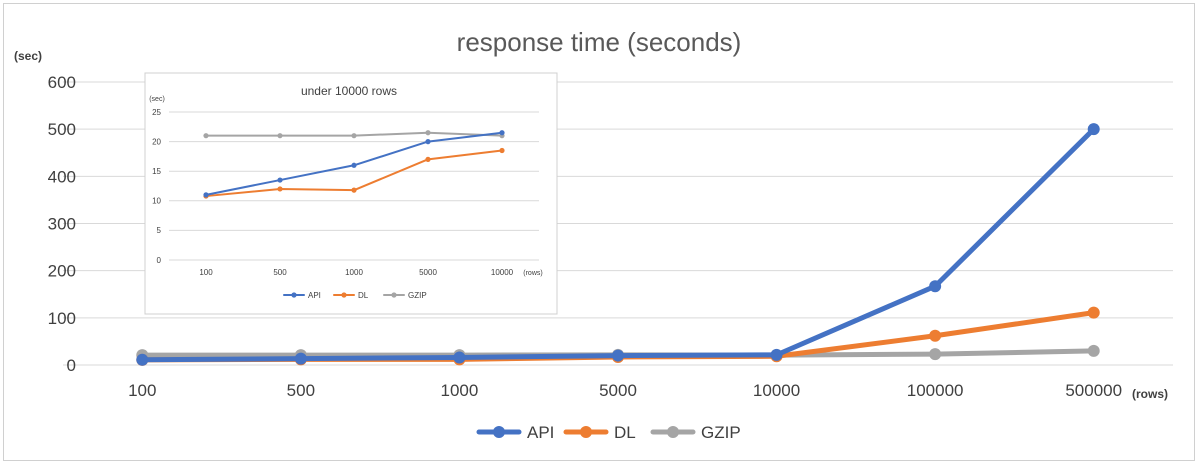 The image size is (1200, 467). Describe the element at coordinates (157, 99) in the screenshot. I see `inset-y-unit-label: (sec)` at that location.